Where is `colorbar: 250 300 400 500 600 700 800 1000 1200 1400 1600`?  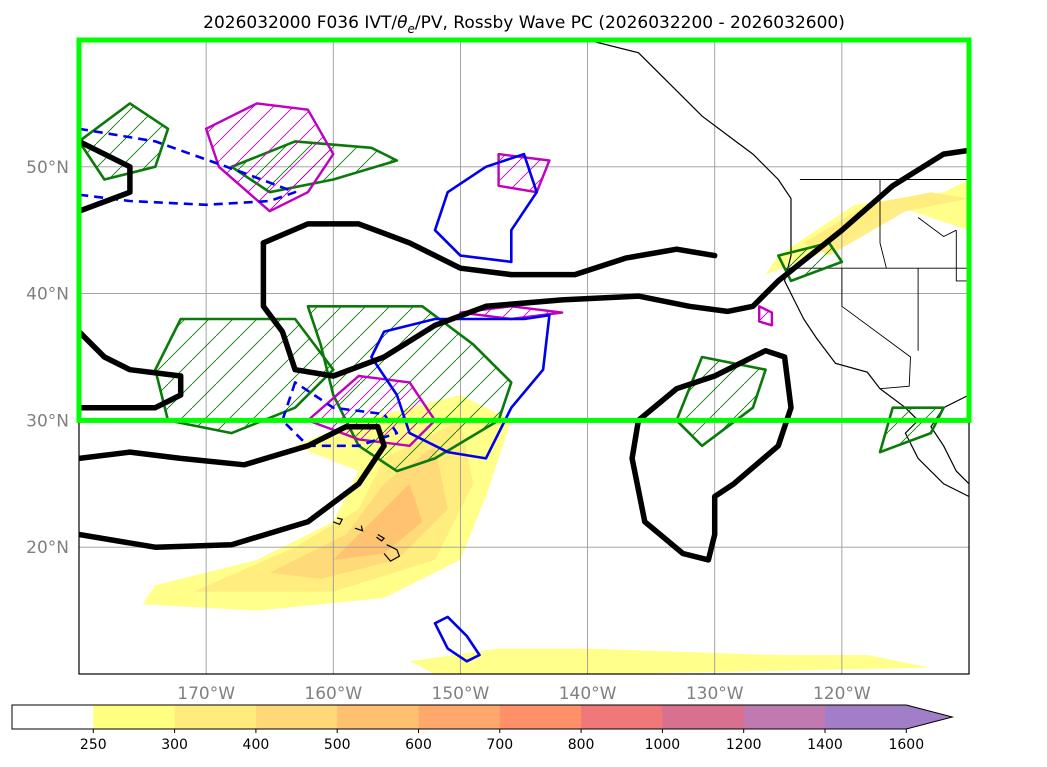 colorbar: 250 300 400 500 600 700 800 1000 1200 1400 1600 is located at coordinates (483, 728).